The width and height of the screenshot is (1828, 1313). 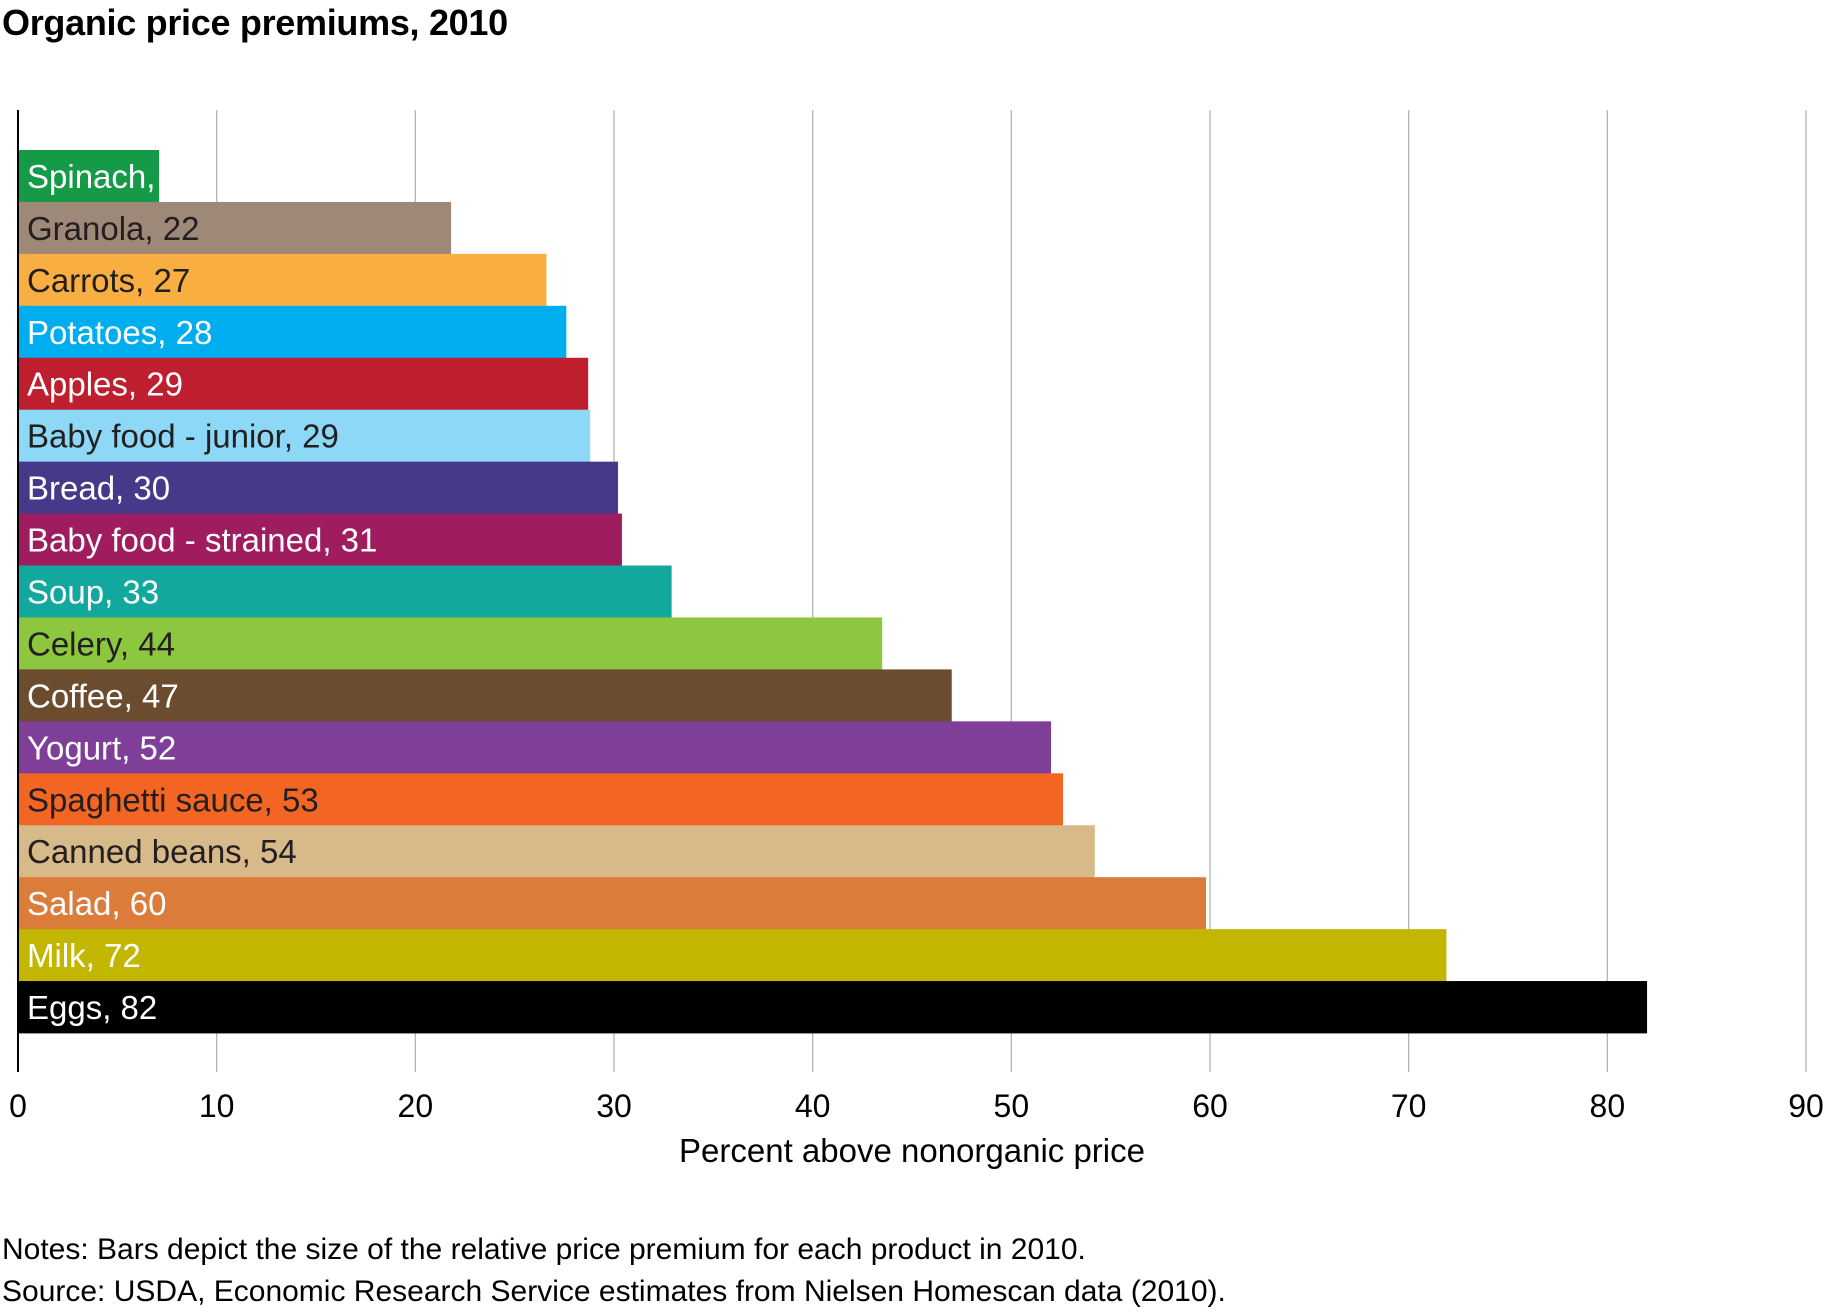 What do you see at coordinates (98, 488) in the screenshot?
I see `data-label-bread: Bread, 30` at bounding box center [98, 488].